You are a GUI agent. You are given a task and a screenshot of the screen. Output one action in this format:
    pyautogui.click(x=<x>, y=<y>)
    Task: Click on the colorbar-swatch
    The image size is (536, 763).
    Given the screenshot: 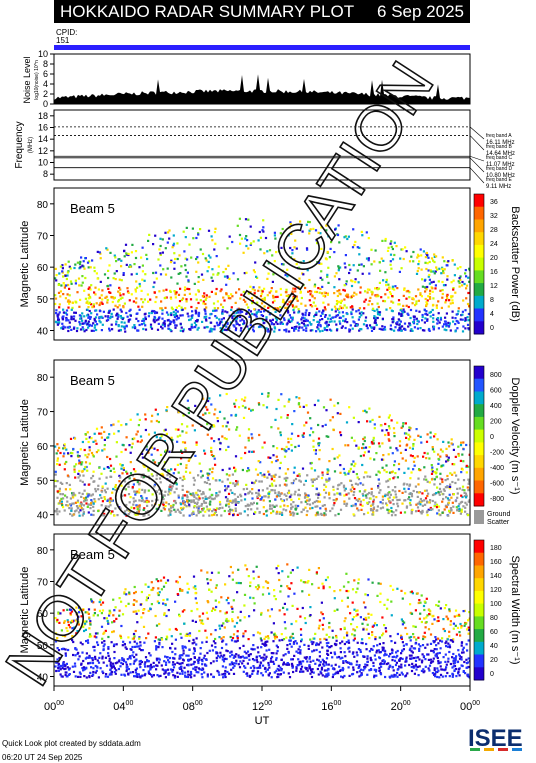 What is the action you would take?
    pyautogui.click(x=479, y=277)
    